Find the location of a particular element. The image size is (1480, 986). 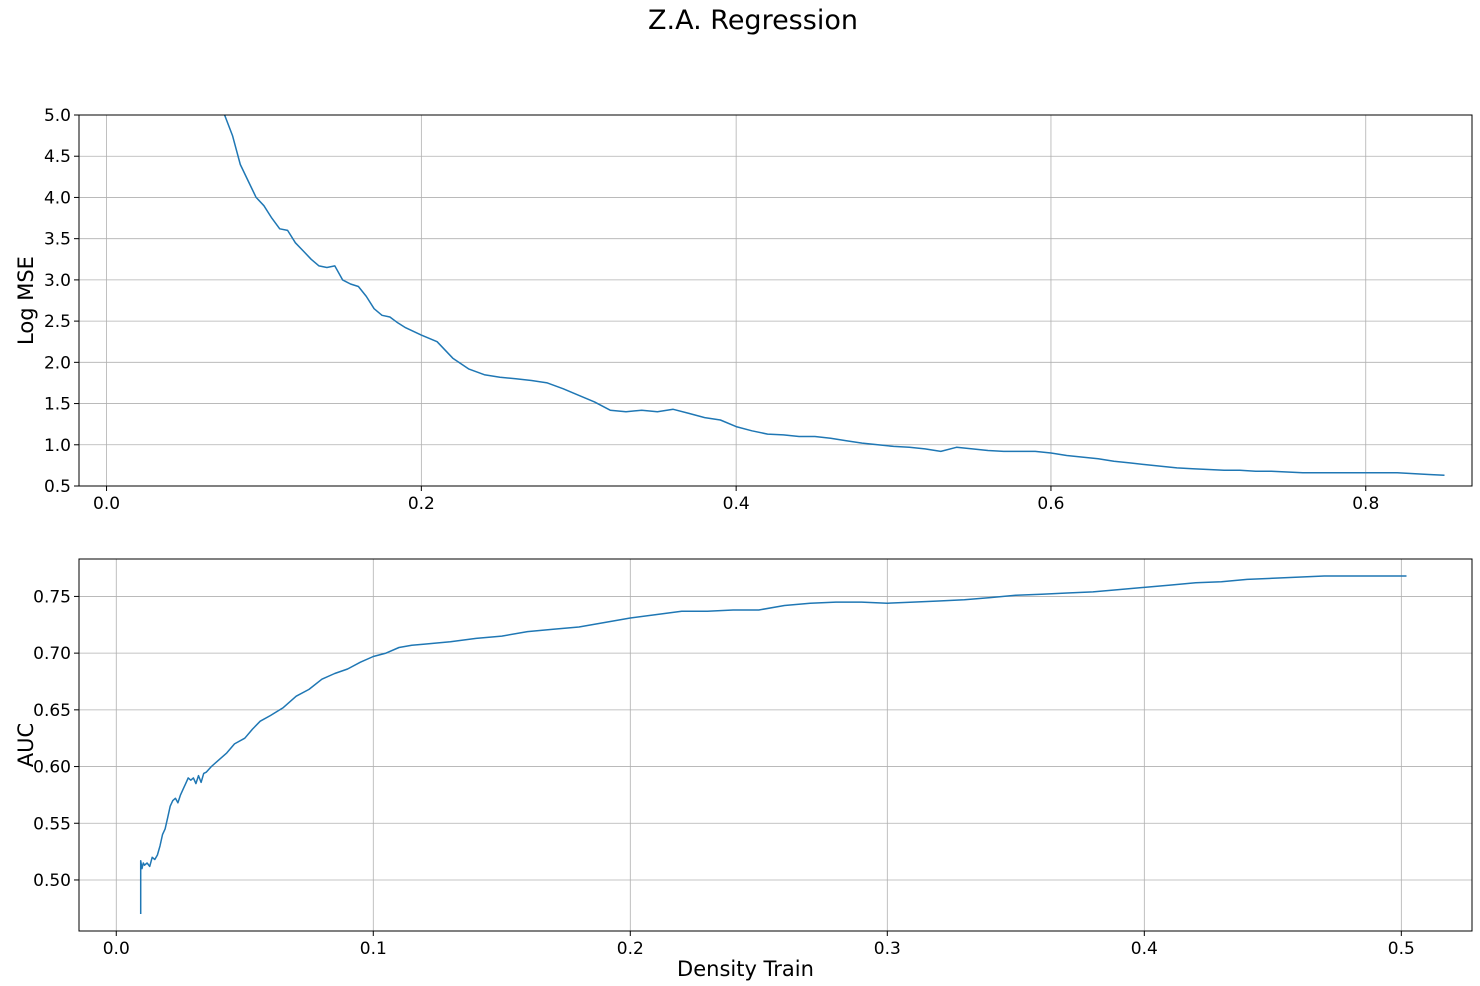

mse-y-tick-label: 3.5 is located at coordinates (57, 240).